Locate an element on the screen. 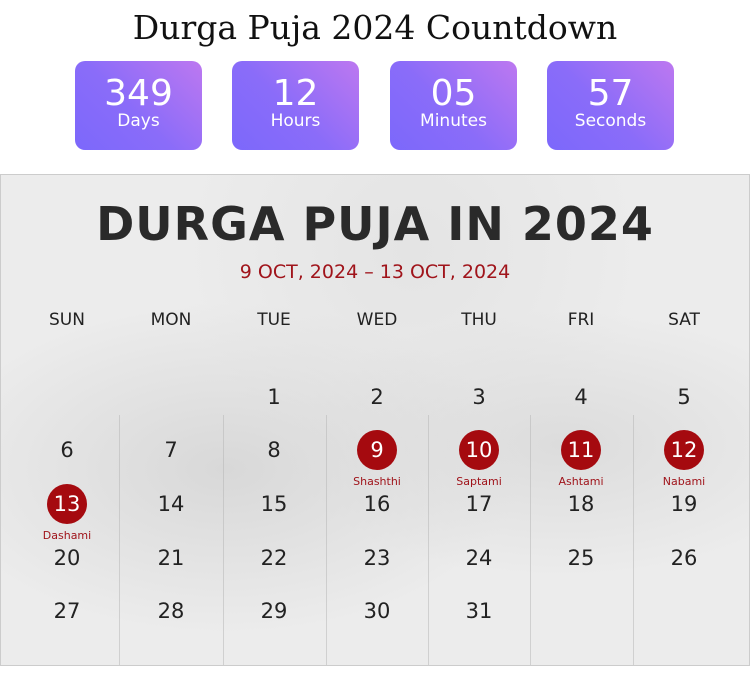  calendar-day: 2 is located at coordinates (377, 397).